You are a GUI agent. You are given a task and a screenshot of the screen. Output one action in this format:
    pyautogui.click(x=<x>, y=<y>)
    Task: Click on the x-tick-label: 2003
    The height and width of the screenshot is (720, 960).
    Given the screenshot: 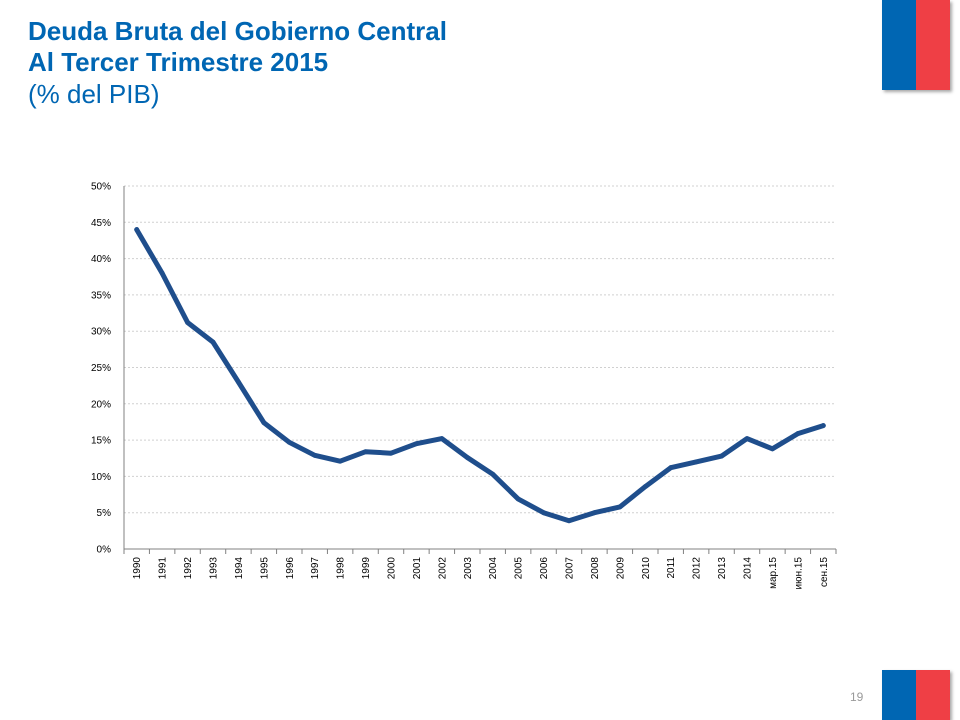 What is the action you would take?
    pyautogui.click(x=468, y=568)
    